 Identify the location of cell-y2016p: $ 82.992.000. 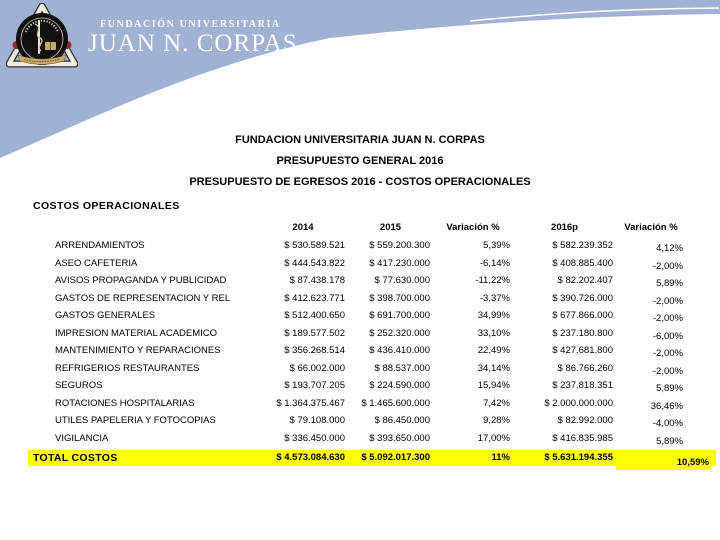
(585, 420).